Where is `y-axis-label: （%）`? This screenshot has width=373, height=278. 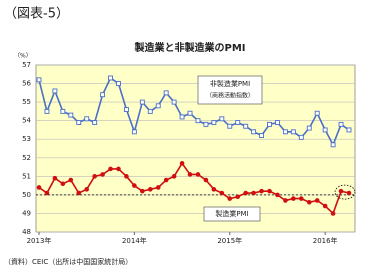
y-axis-label: （%） is located at coordinates (23, 56).